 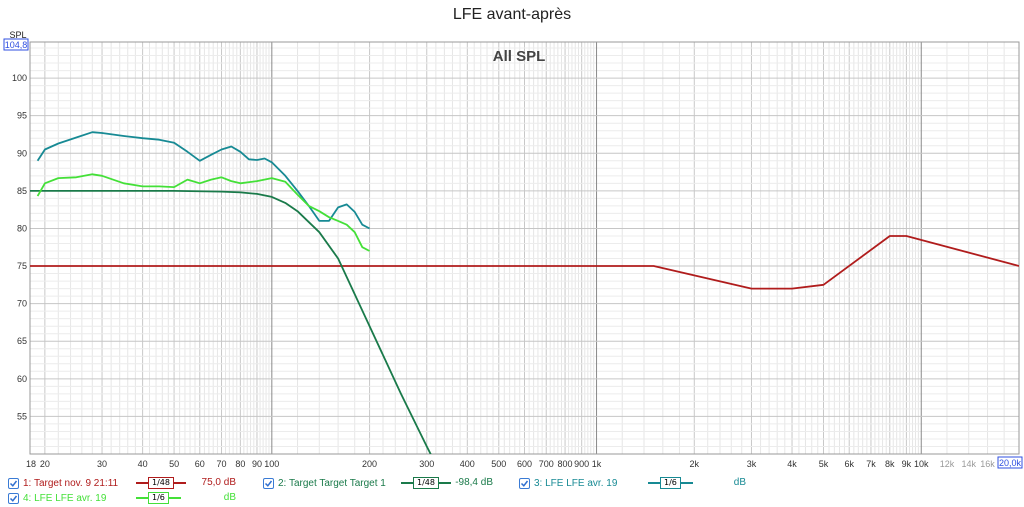 What do you see at coordinates (22, 191) in the screenshot?
I see `y-tick-label: 85` at bounding box center [22, 191].